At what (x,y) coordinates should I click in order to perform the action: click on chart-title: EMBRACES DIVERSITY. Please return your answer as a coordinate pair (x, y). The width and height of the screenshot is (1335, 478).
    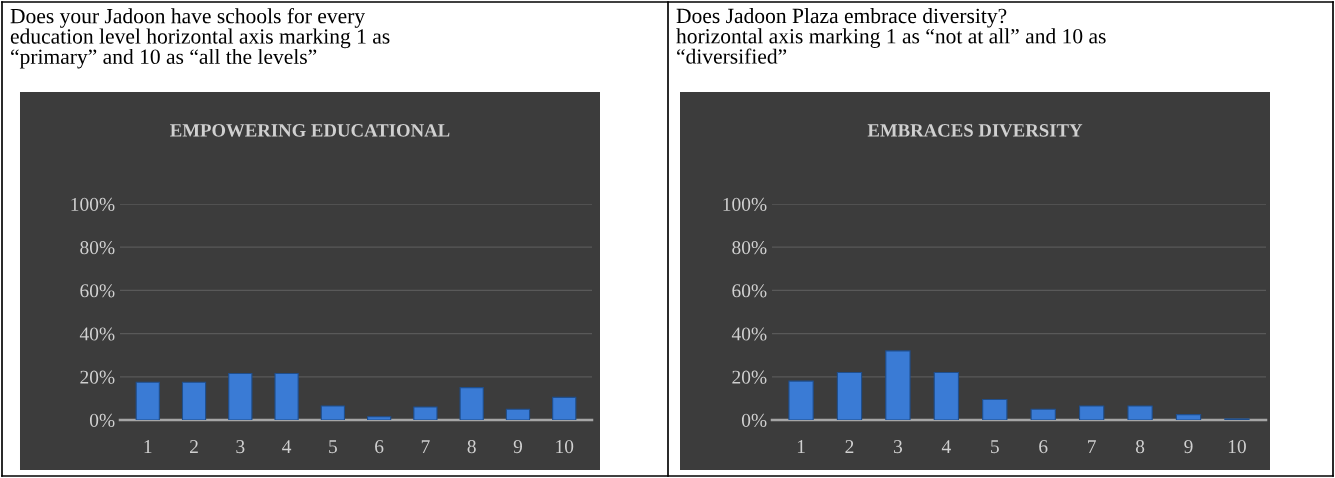
    Looking at the image, I should click on (975, 130).